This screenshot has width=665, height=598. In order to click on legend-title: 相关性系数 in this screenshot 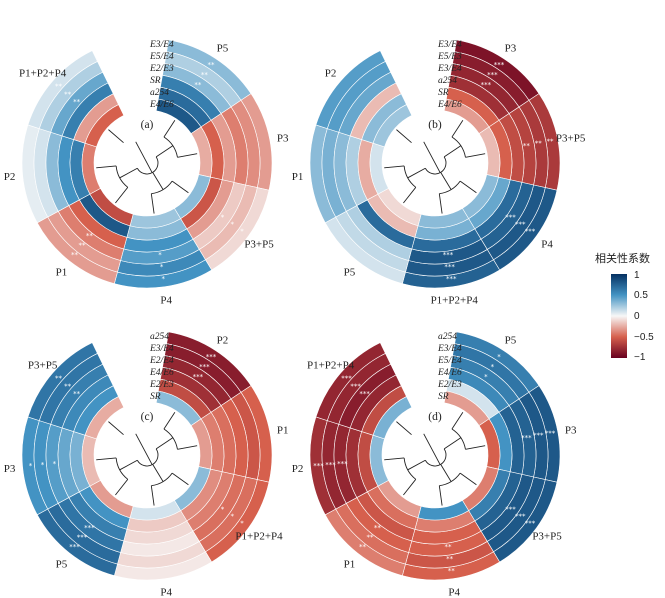, I will do `click(622, 258)`.